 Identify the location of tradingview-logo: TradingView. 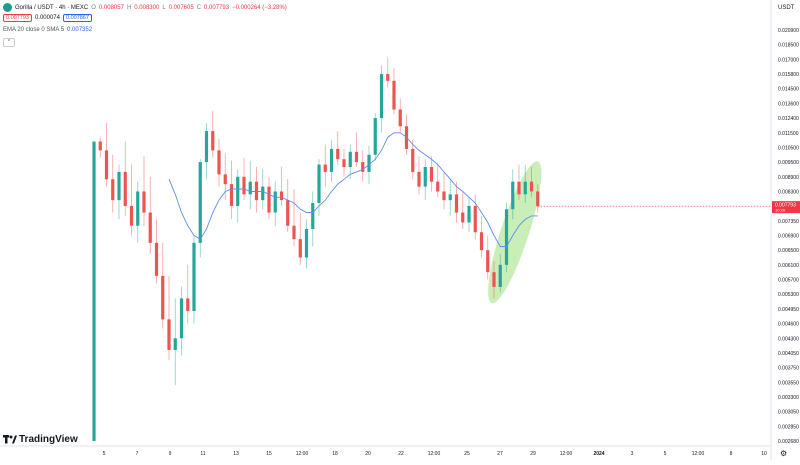
(40, 439).